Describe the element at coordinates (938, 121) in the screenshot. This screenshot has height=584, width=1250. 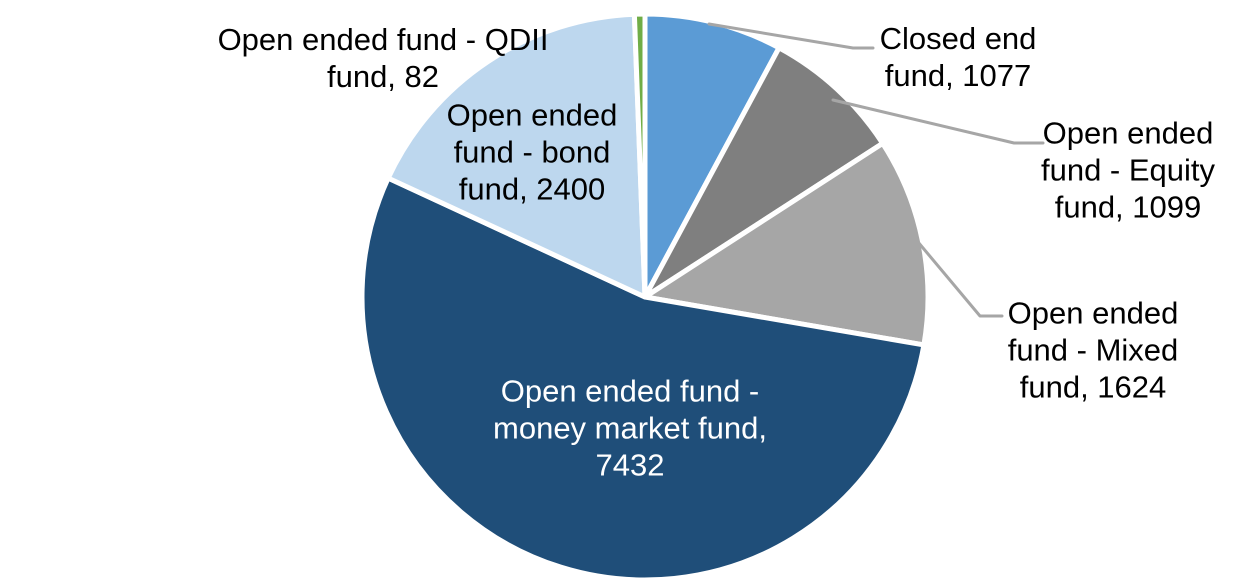
I see `leader-line-open-ended-fund-equity-fund` at that location.